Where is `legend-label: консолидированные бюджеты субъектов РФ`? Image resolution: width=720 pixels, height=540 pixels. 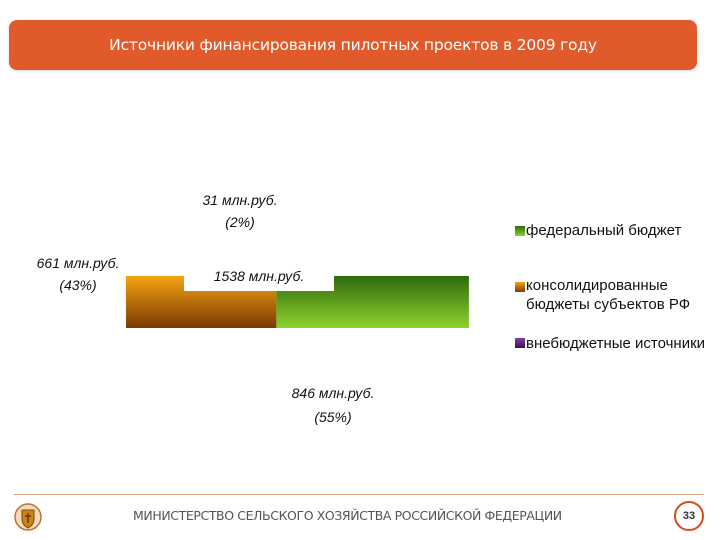 legend-label: консолидированные бюджеты субъектов РФ is located at coordinates (608, 295).